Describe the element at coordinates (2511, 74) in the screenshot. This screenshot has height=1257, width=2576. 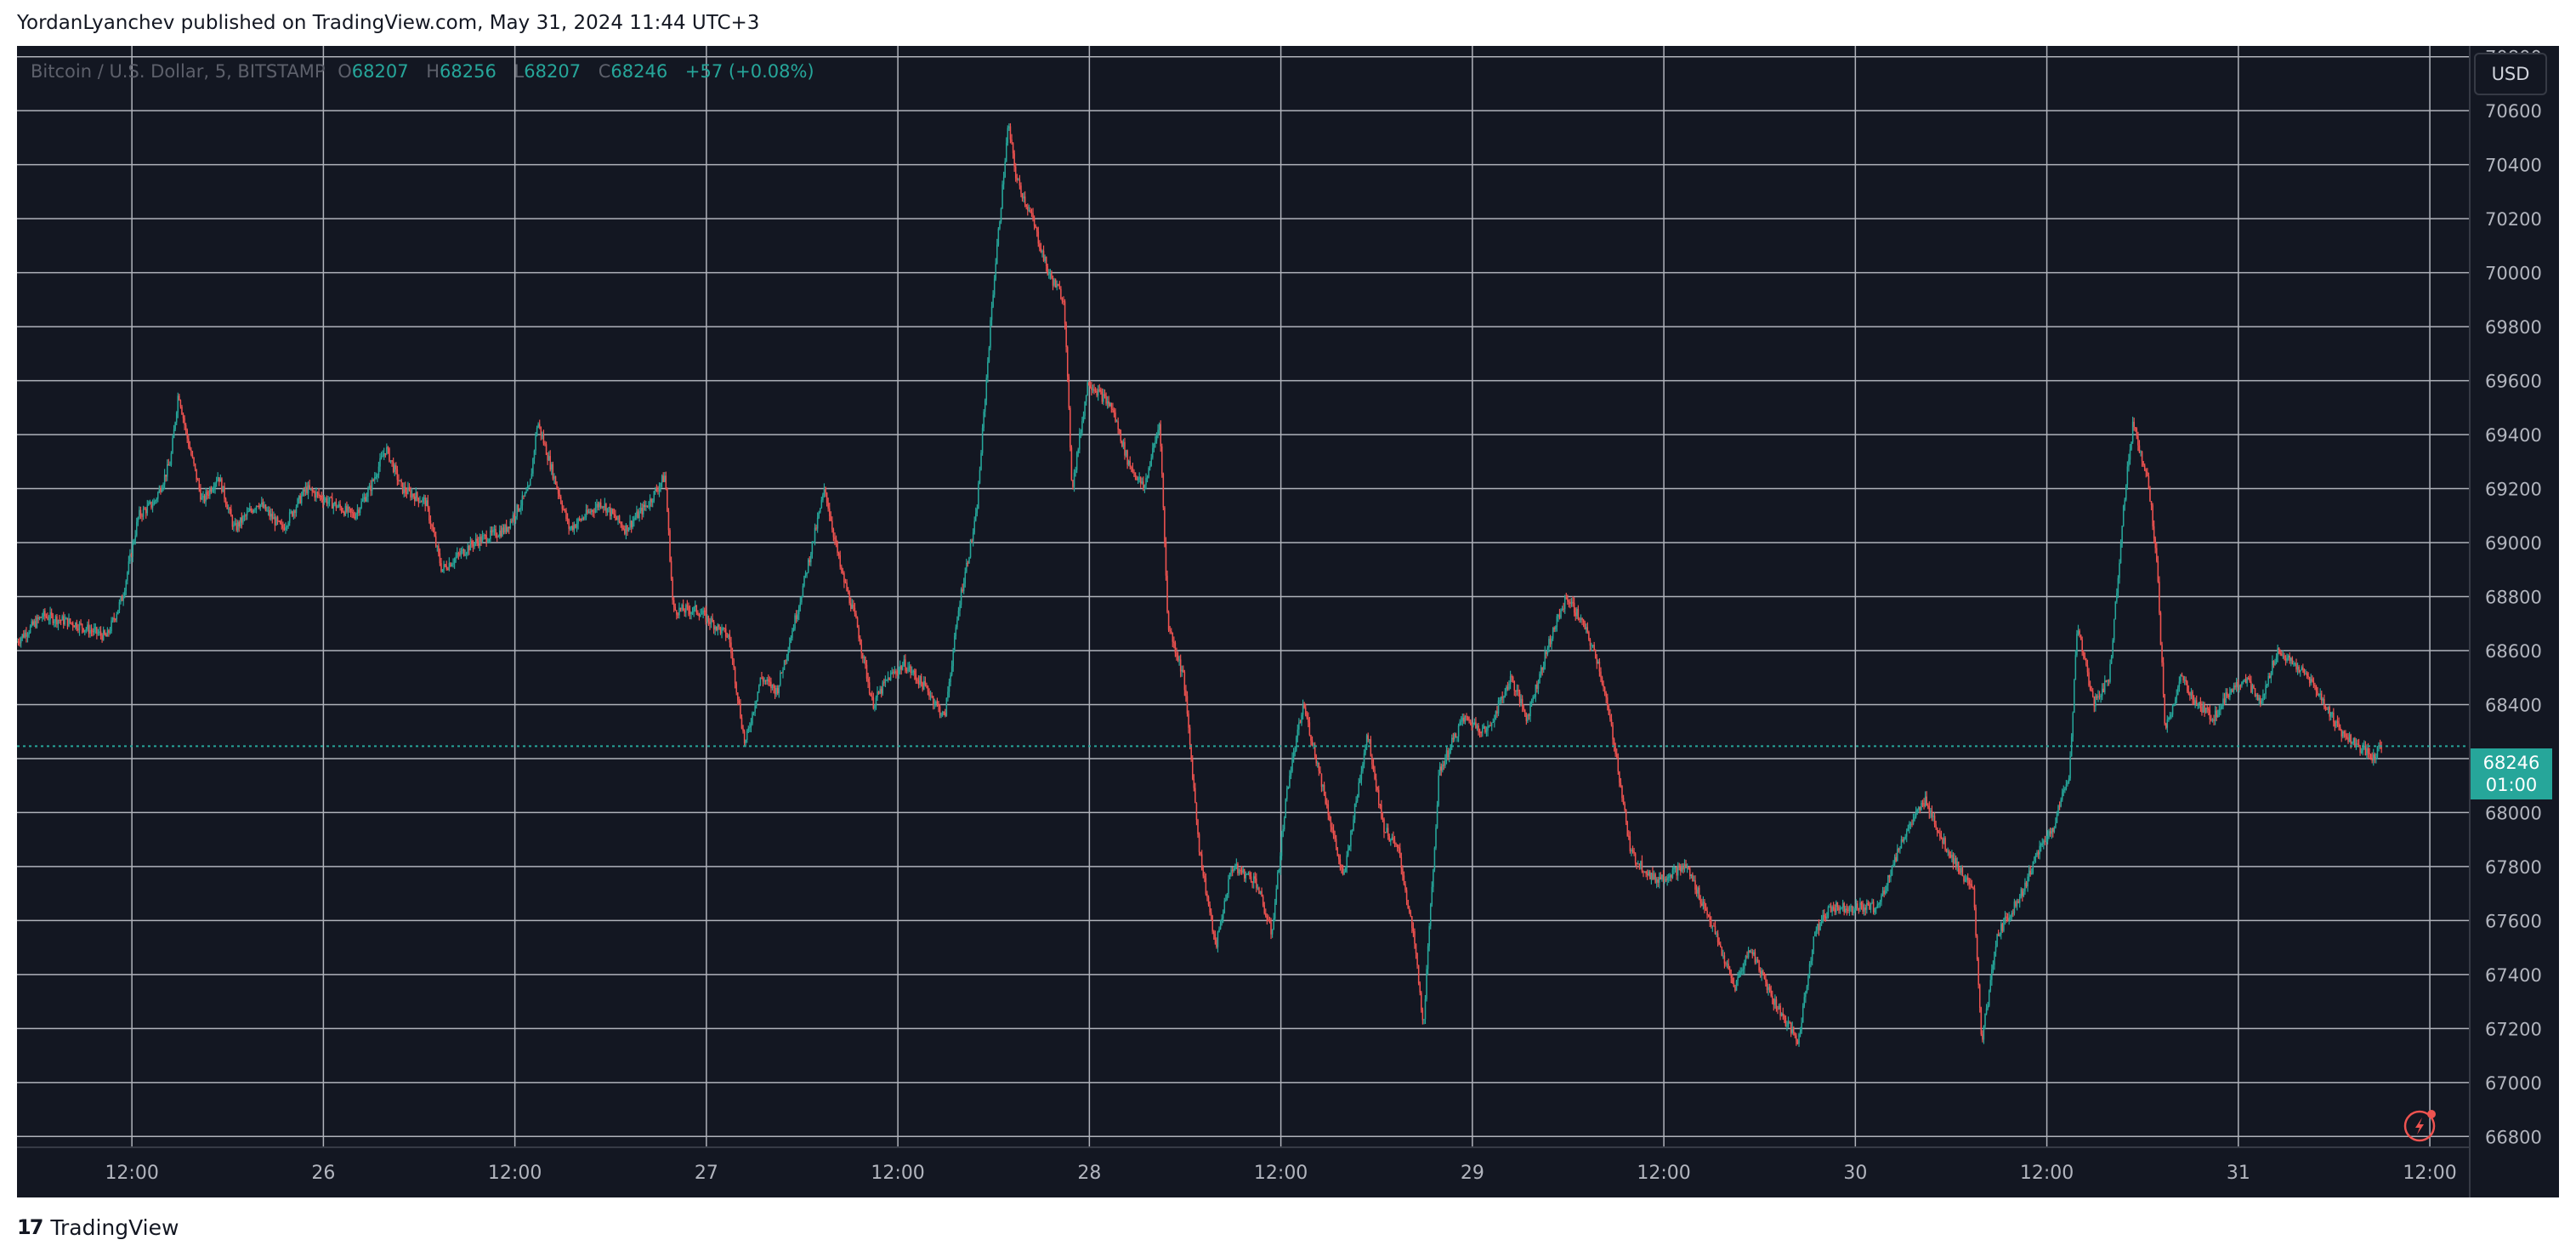
I see `currency-button: USD` at that location.